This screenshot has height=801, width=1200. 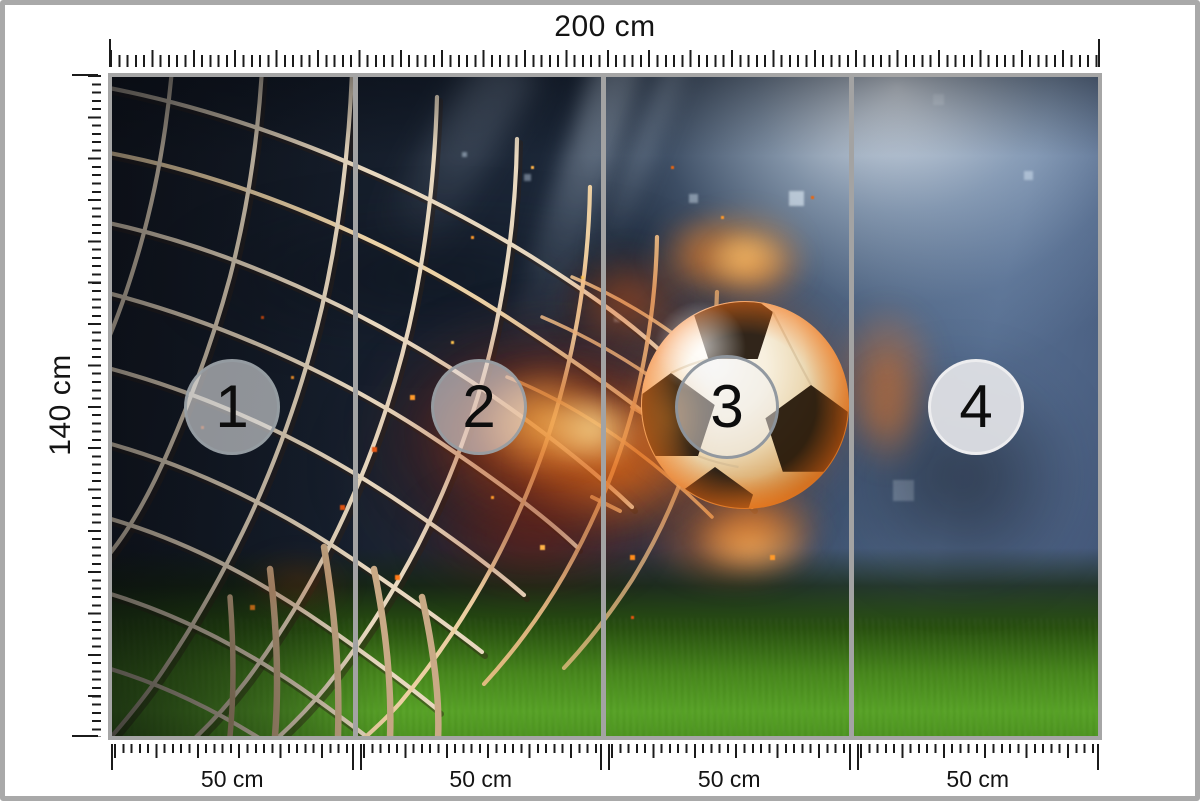 I want to click on panel-number: 1, so click(x=232, y=406).